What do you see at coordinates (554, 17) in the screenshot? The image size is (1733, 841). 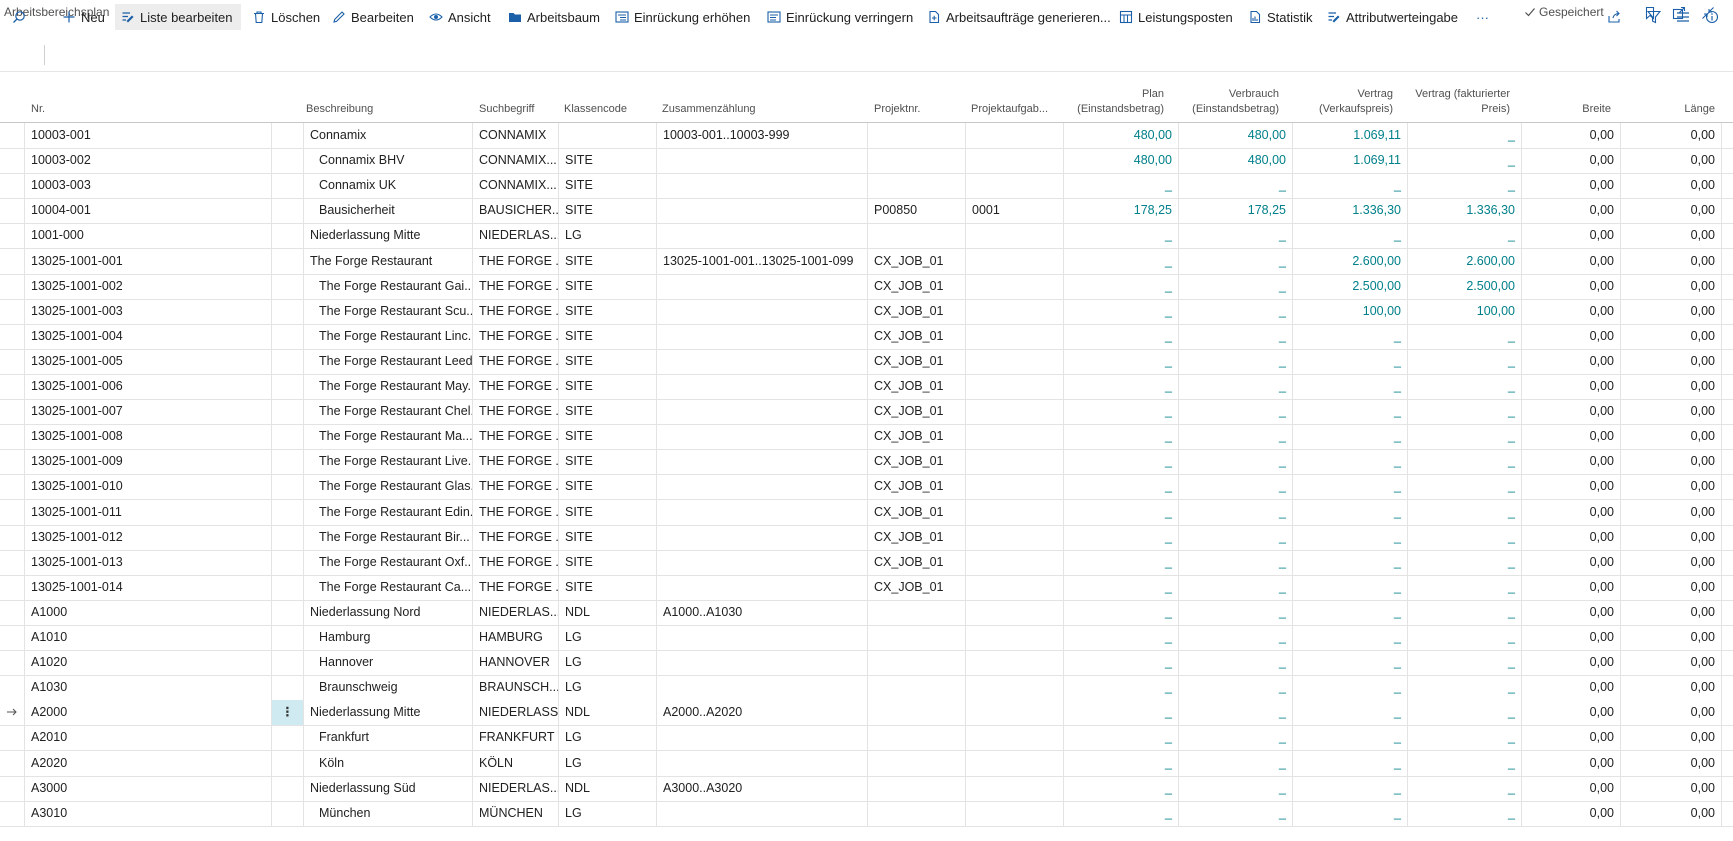 I see `work-tree-button: Arbeitsbaum` at bounding box center [554, 17].